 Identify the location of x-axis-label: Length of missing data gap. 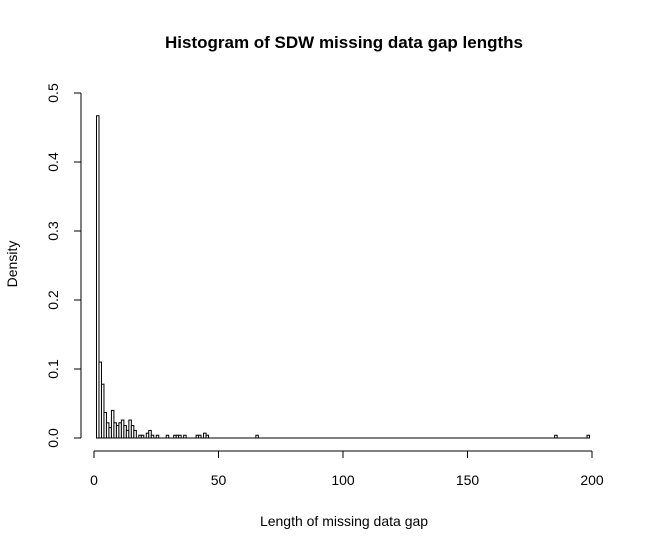
(344, 521).